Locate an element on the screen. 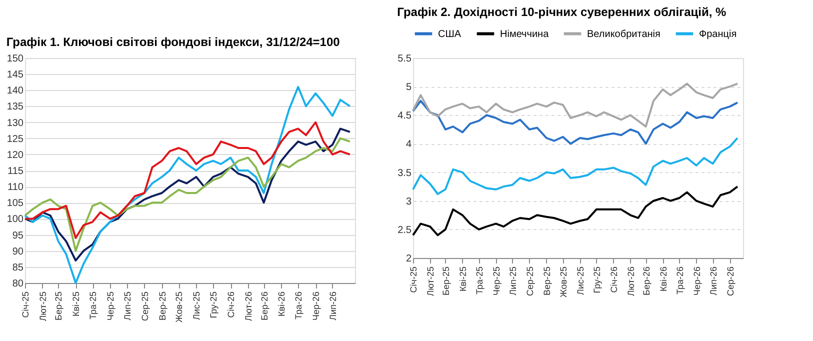  x-tick-label: Сер-26 is located at coordinates (730, 281).